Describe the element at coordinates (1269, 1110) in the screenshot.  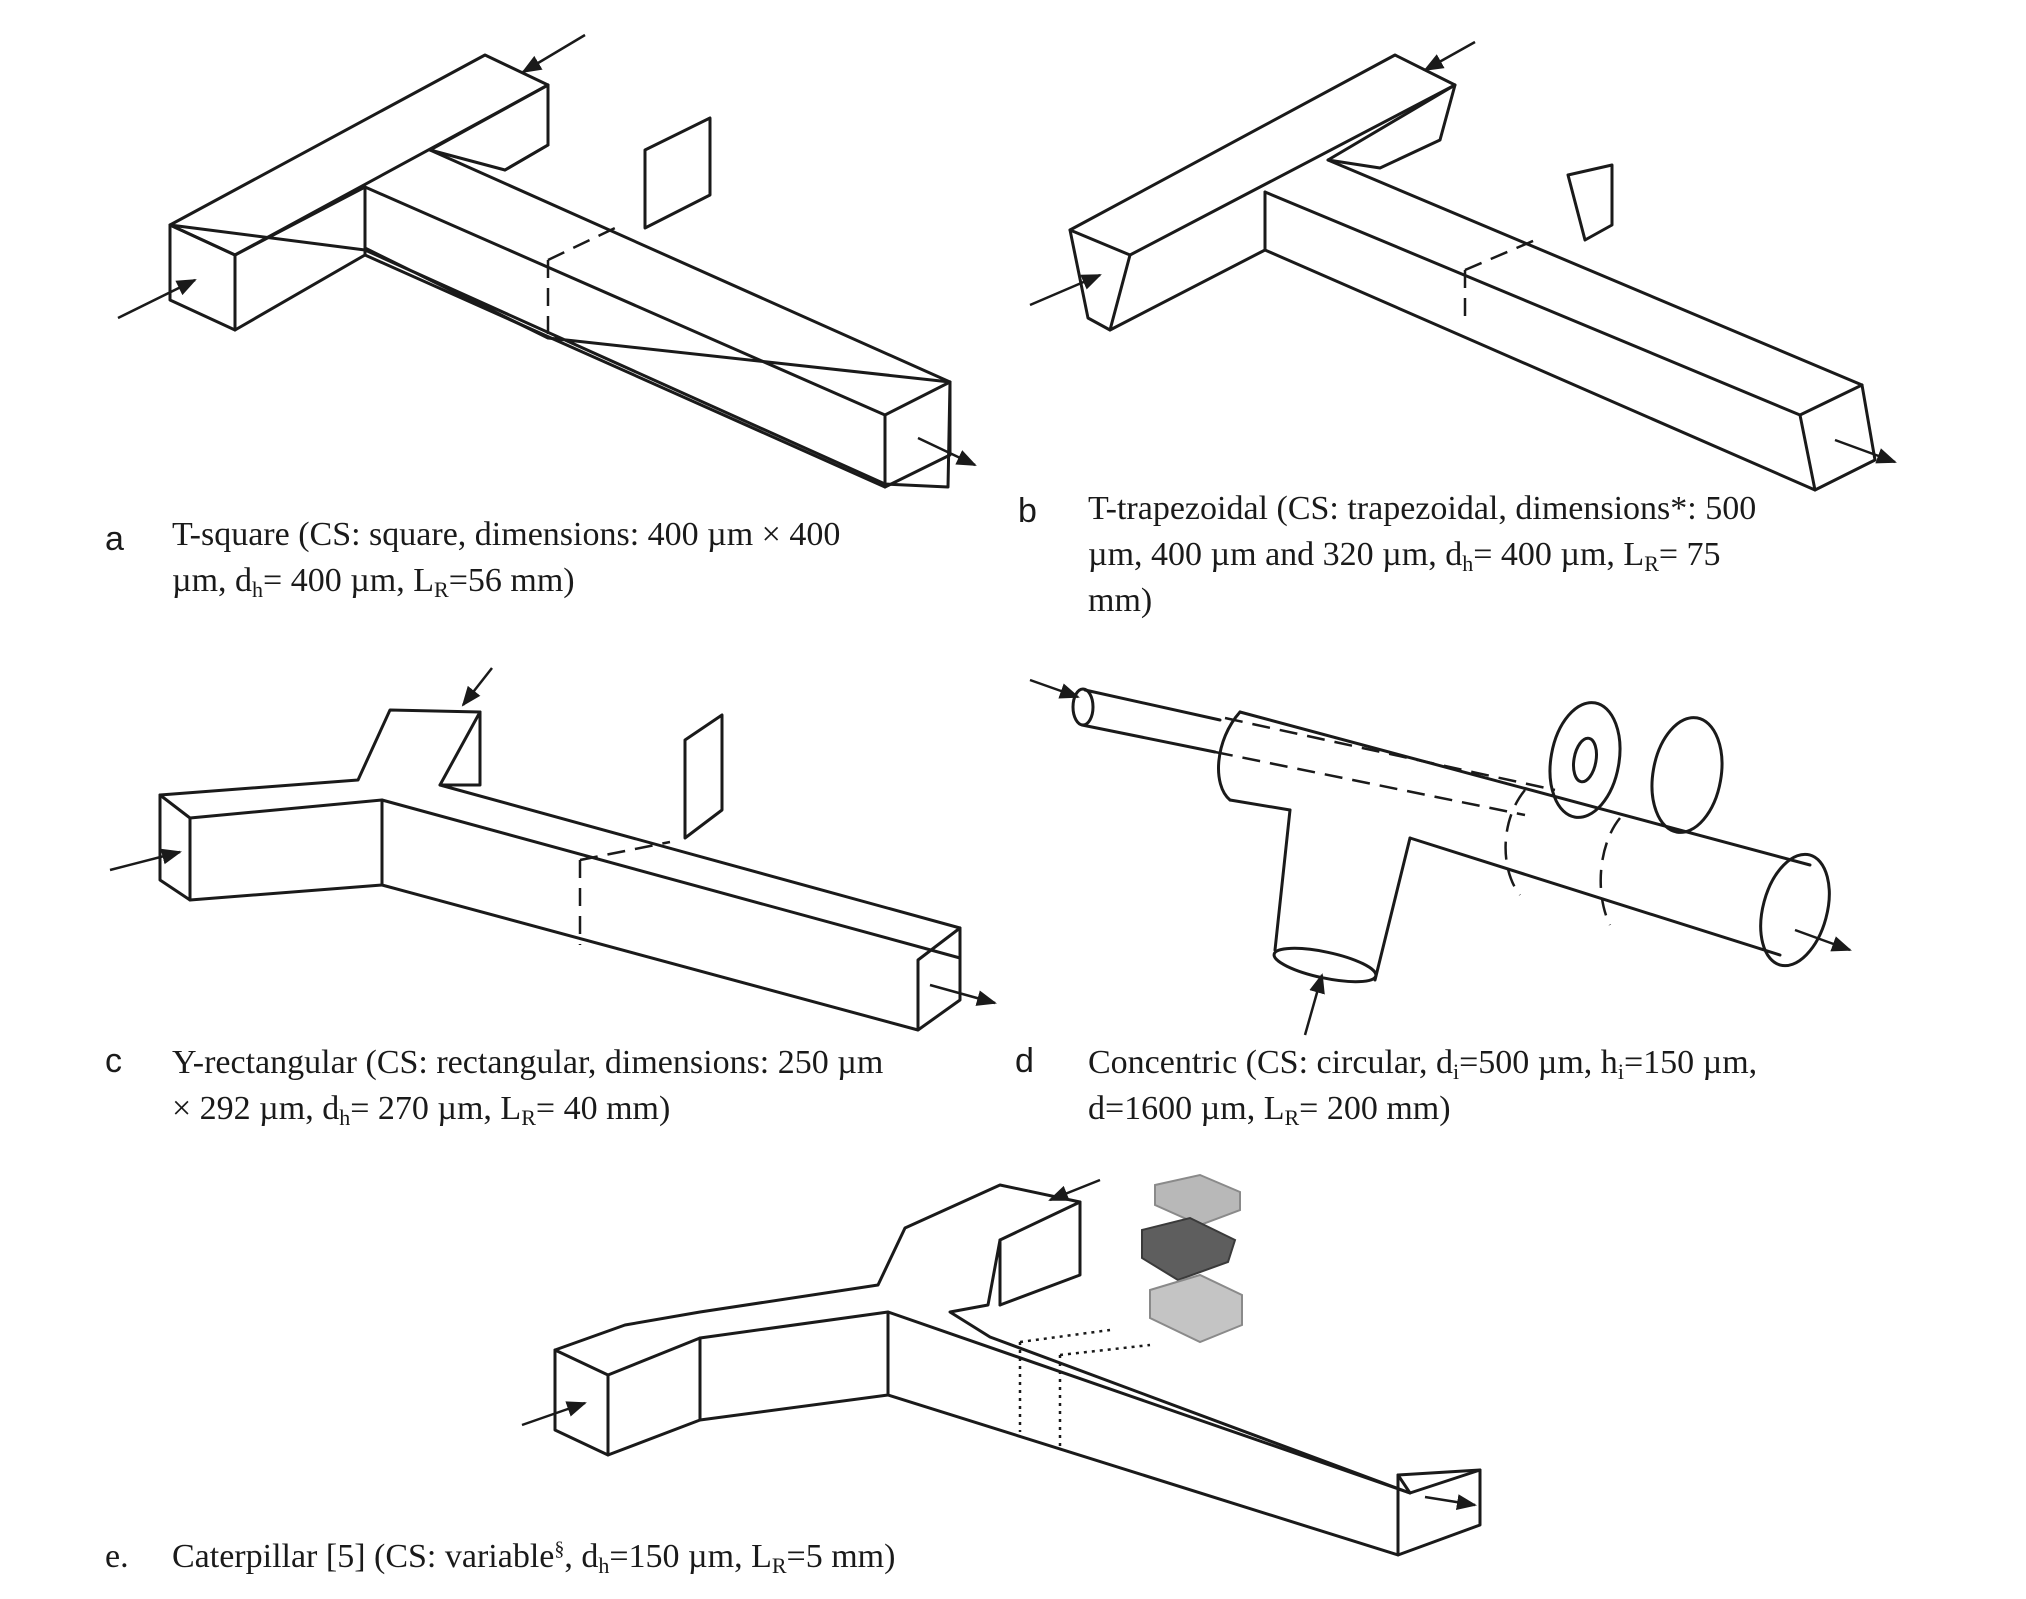
I see `panel-d-caption-line2: d=1600 µm, LR= 200 mm)` at that location.